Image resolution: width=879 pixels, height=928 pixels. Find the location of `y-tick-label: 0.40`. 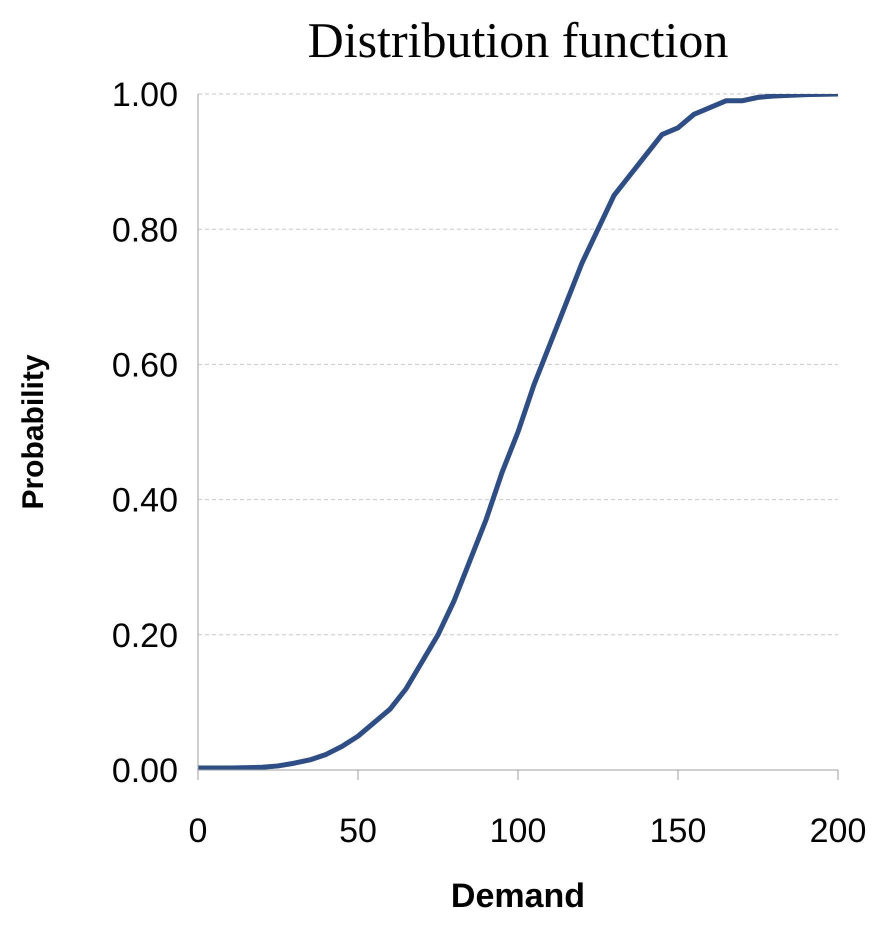

y-tick-label: 0.40 is located at coordinates (145, 501).